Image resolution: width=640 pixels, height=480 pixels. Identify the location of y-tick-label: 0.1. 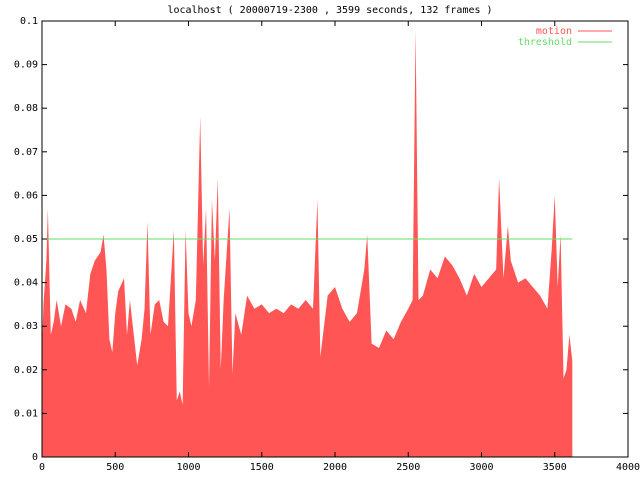
(29, 21).